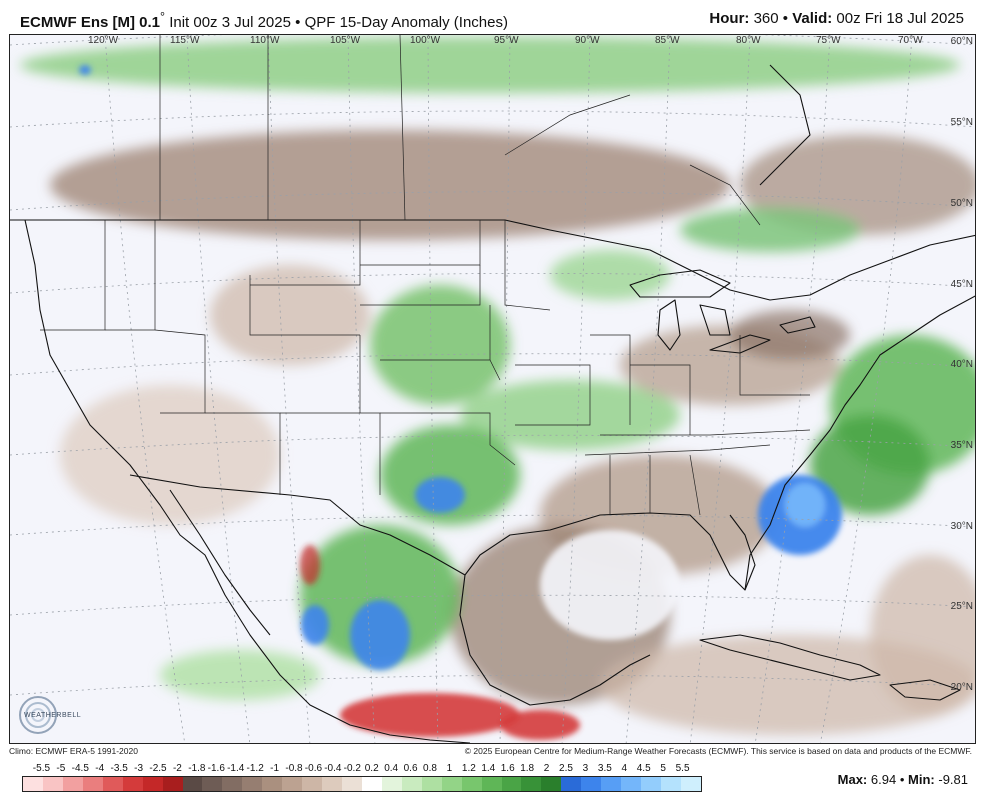 The height and width of the screenshot is (808, 984). Describe the element at coordinates (680, 283) in the screenshot. I see `lake-superior` at that location.